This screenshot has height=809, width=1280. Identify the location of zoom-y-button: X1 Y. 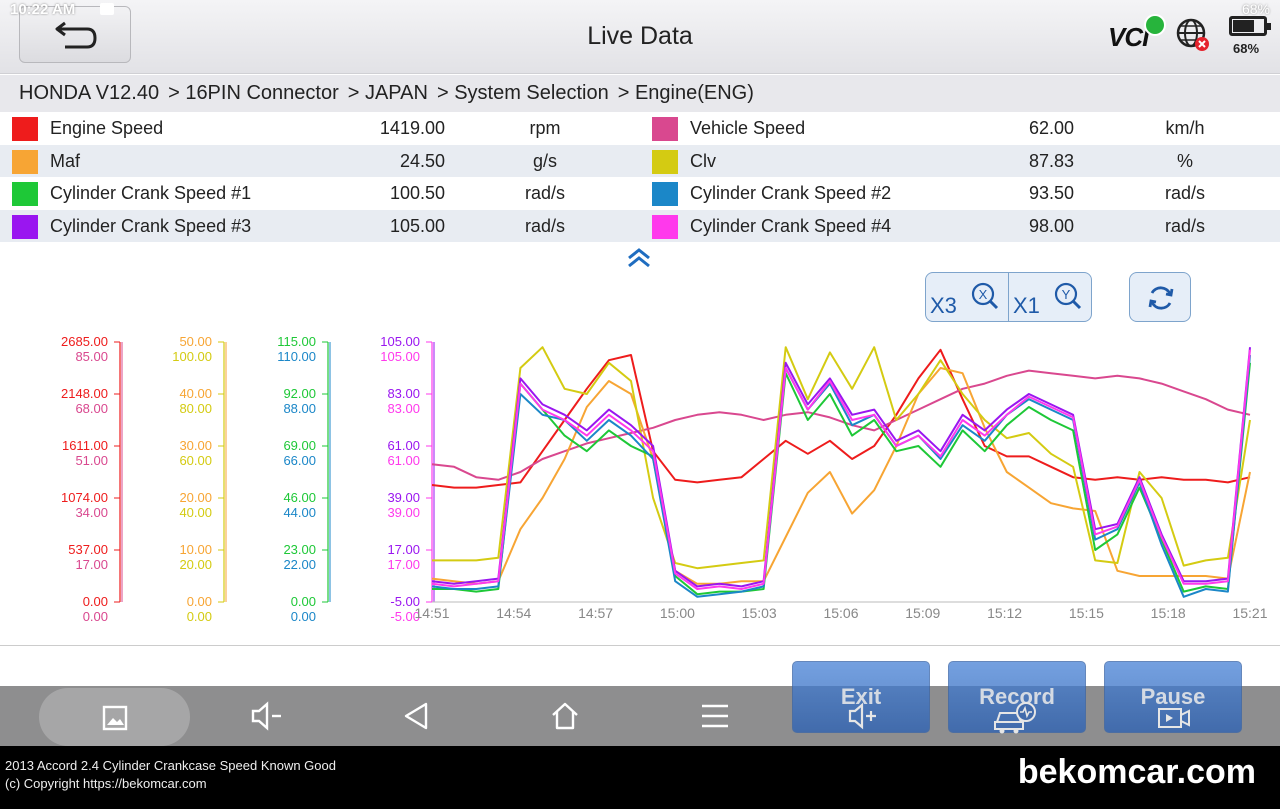
(1050, 297).